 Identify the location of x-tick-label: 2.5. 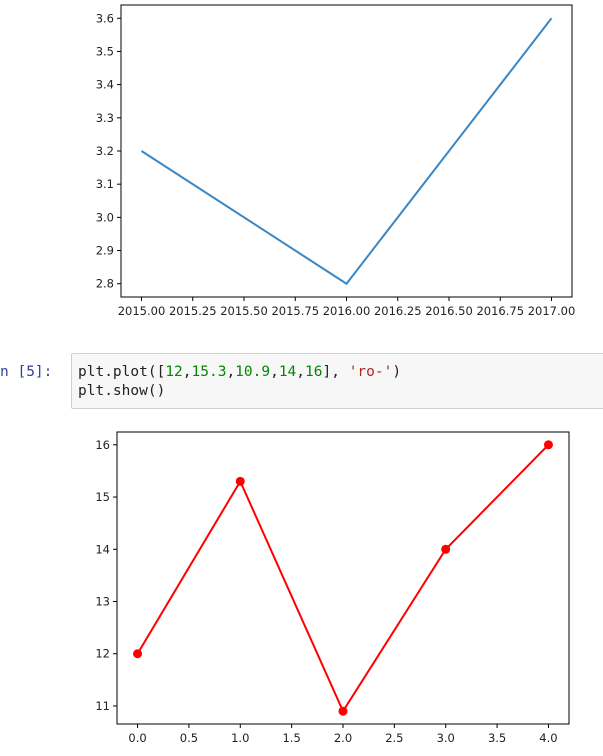
(394, 738).